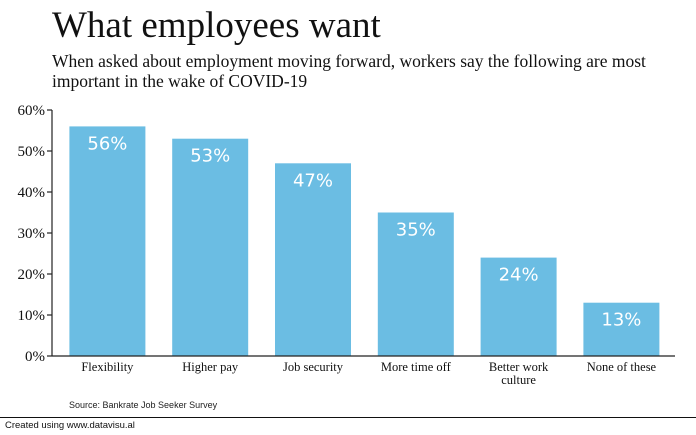  Describe the element at coordinates (416, 230) in the screenshot. I see `bar-value-label: 35%` at that location.